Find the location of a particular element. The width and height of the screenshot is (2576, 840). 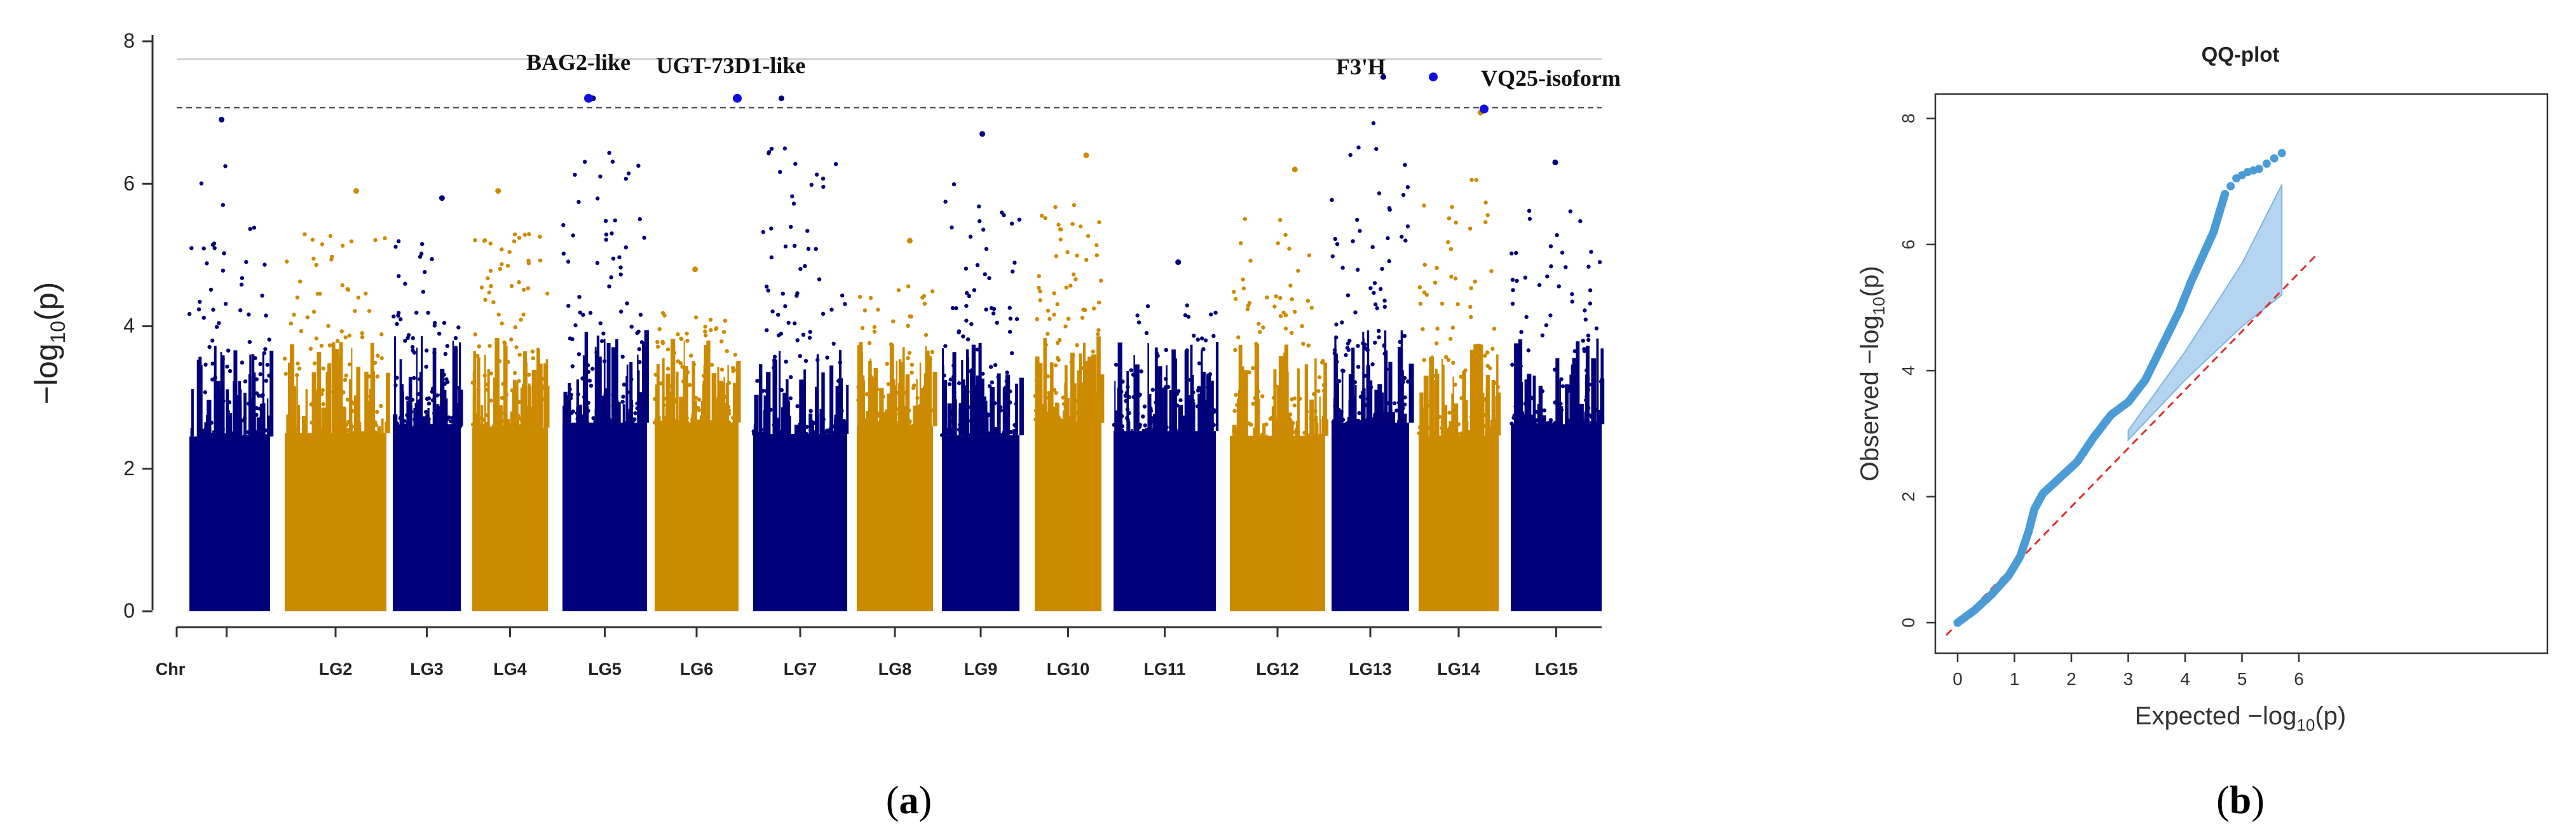

qq-y-label: Observed −log10(p) is located at coordinates (1872, 373).